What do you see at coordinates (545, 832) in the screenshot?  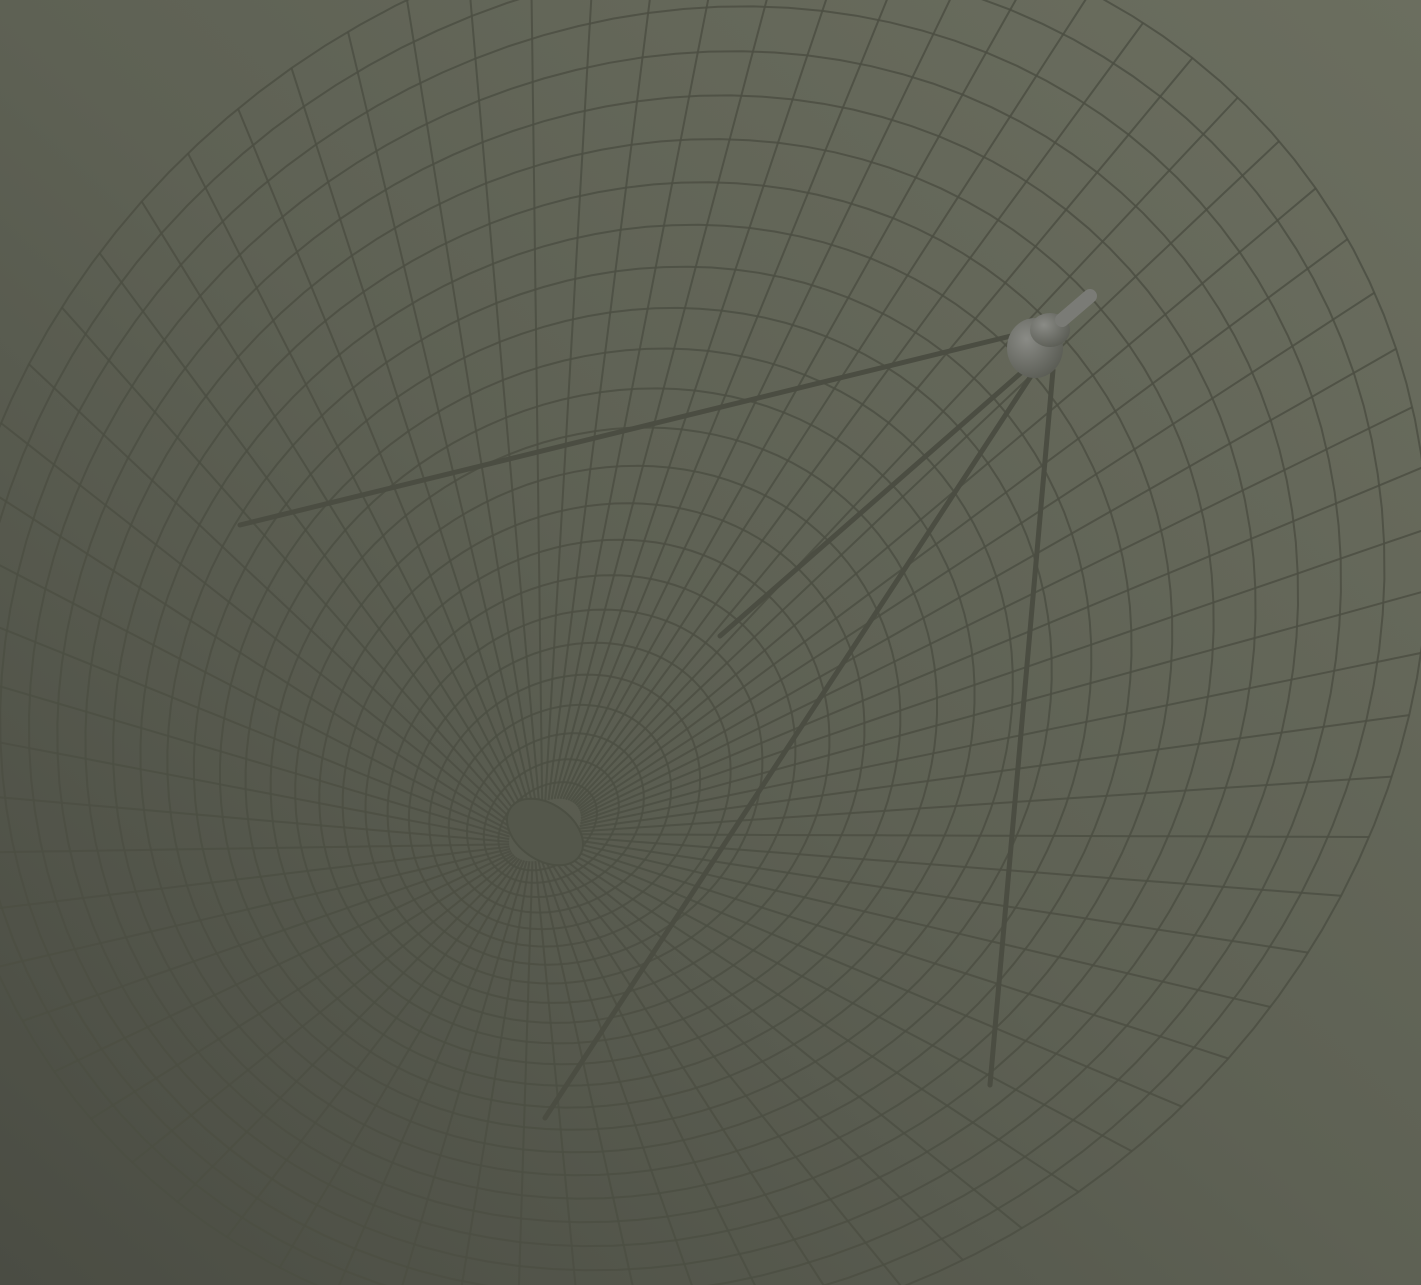 I see `dish-hub` at bounding box center [545, 832].